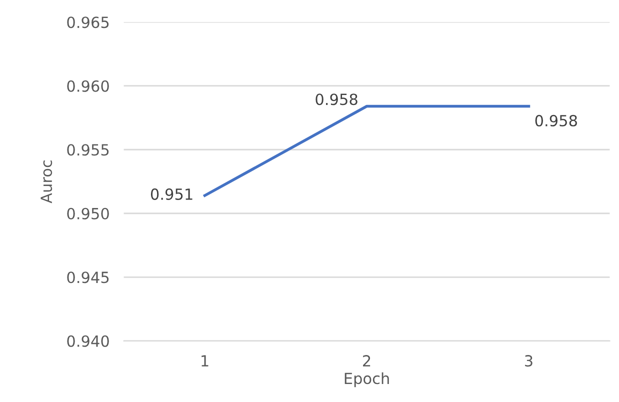 The image size is (619, 402). Describe the element at coordinates (366, 380) in the screenshot. I see `x-axis-title: Epoch` at that location.